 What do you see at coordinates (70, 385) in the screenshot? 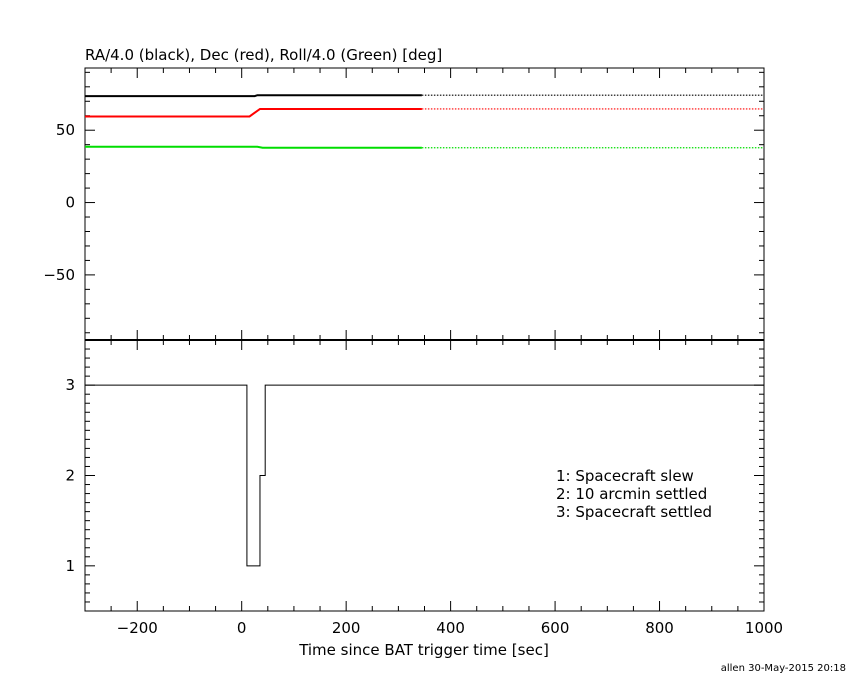
I see `bottom-y-tick-label: 3` at bounding box center [70, 385].